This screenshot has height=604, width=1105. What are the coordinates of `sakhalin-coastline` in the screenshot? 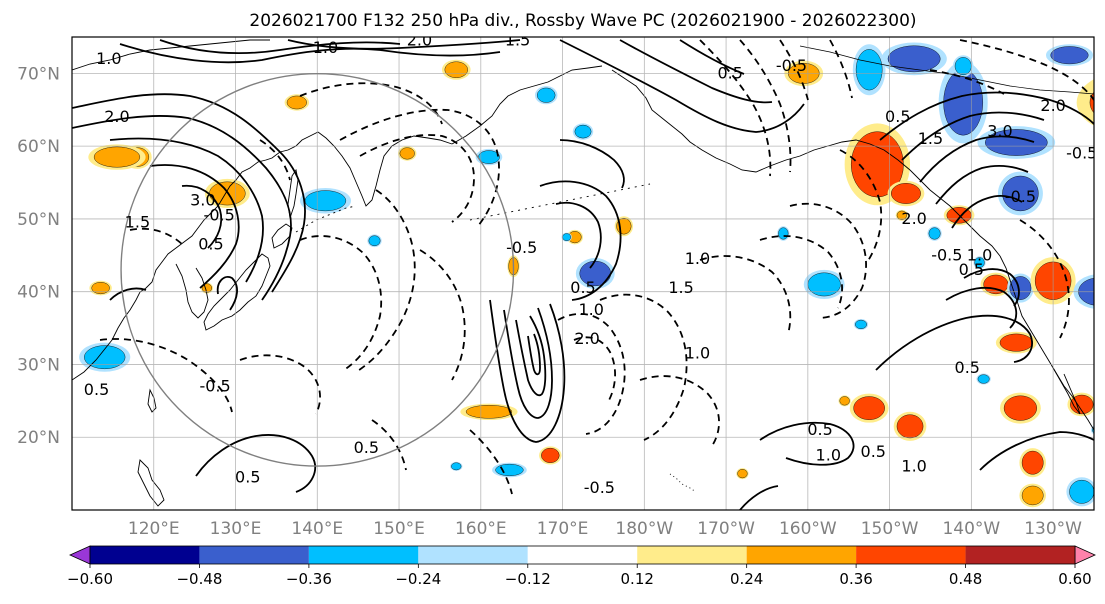 It's located at (293, 193).